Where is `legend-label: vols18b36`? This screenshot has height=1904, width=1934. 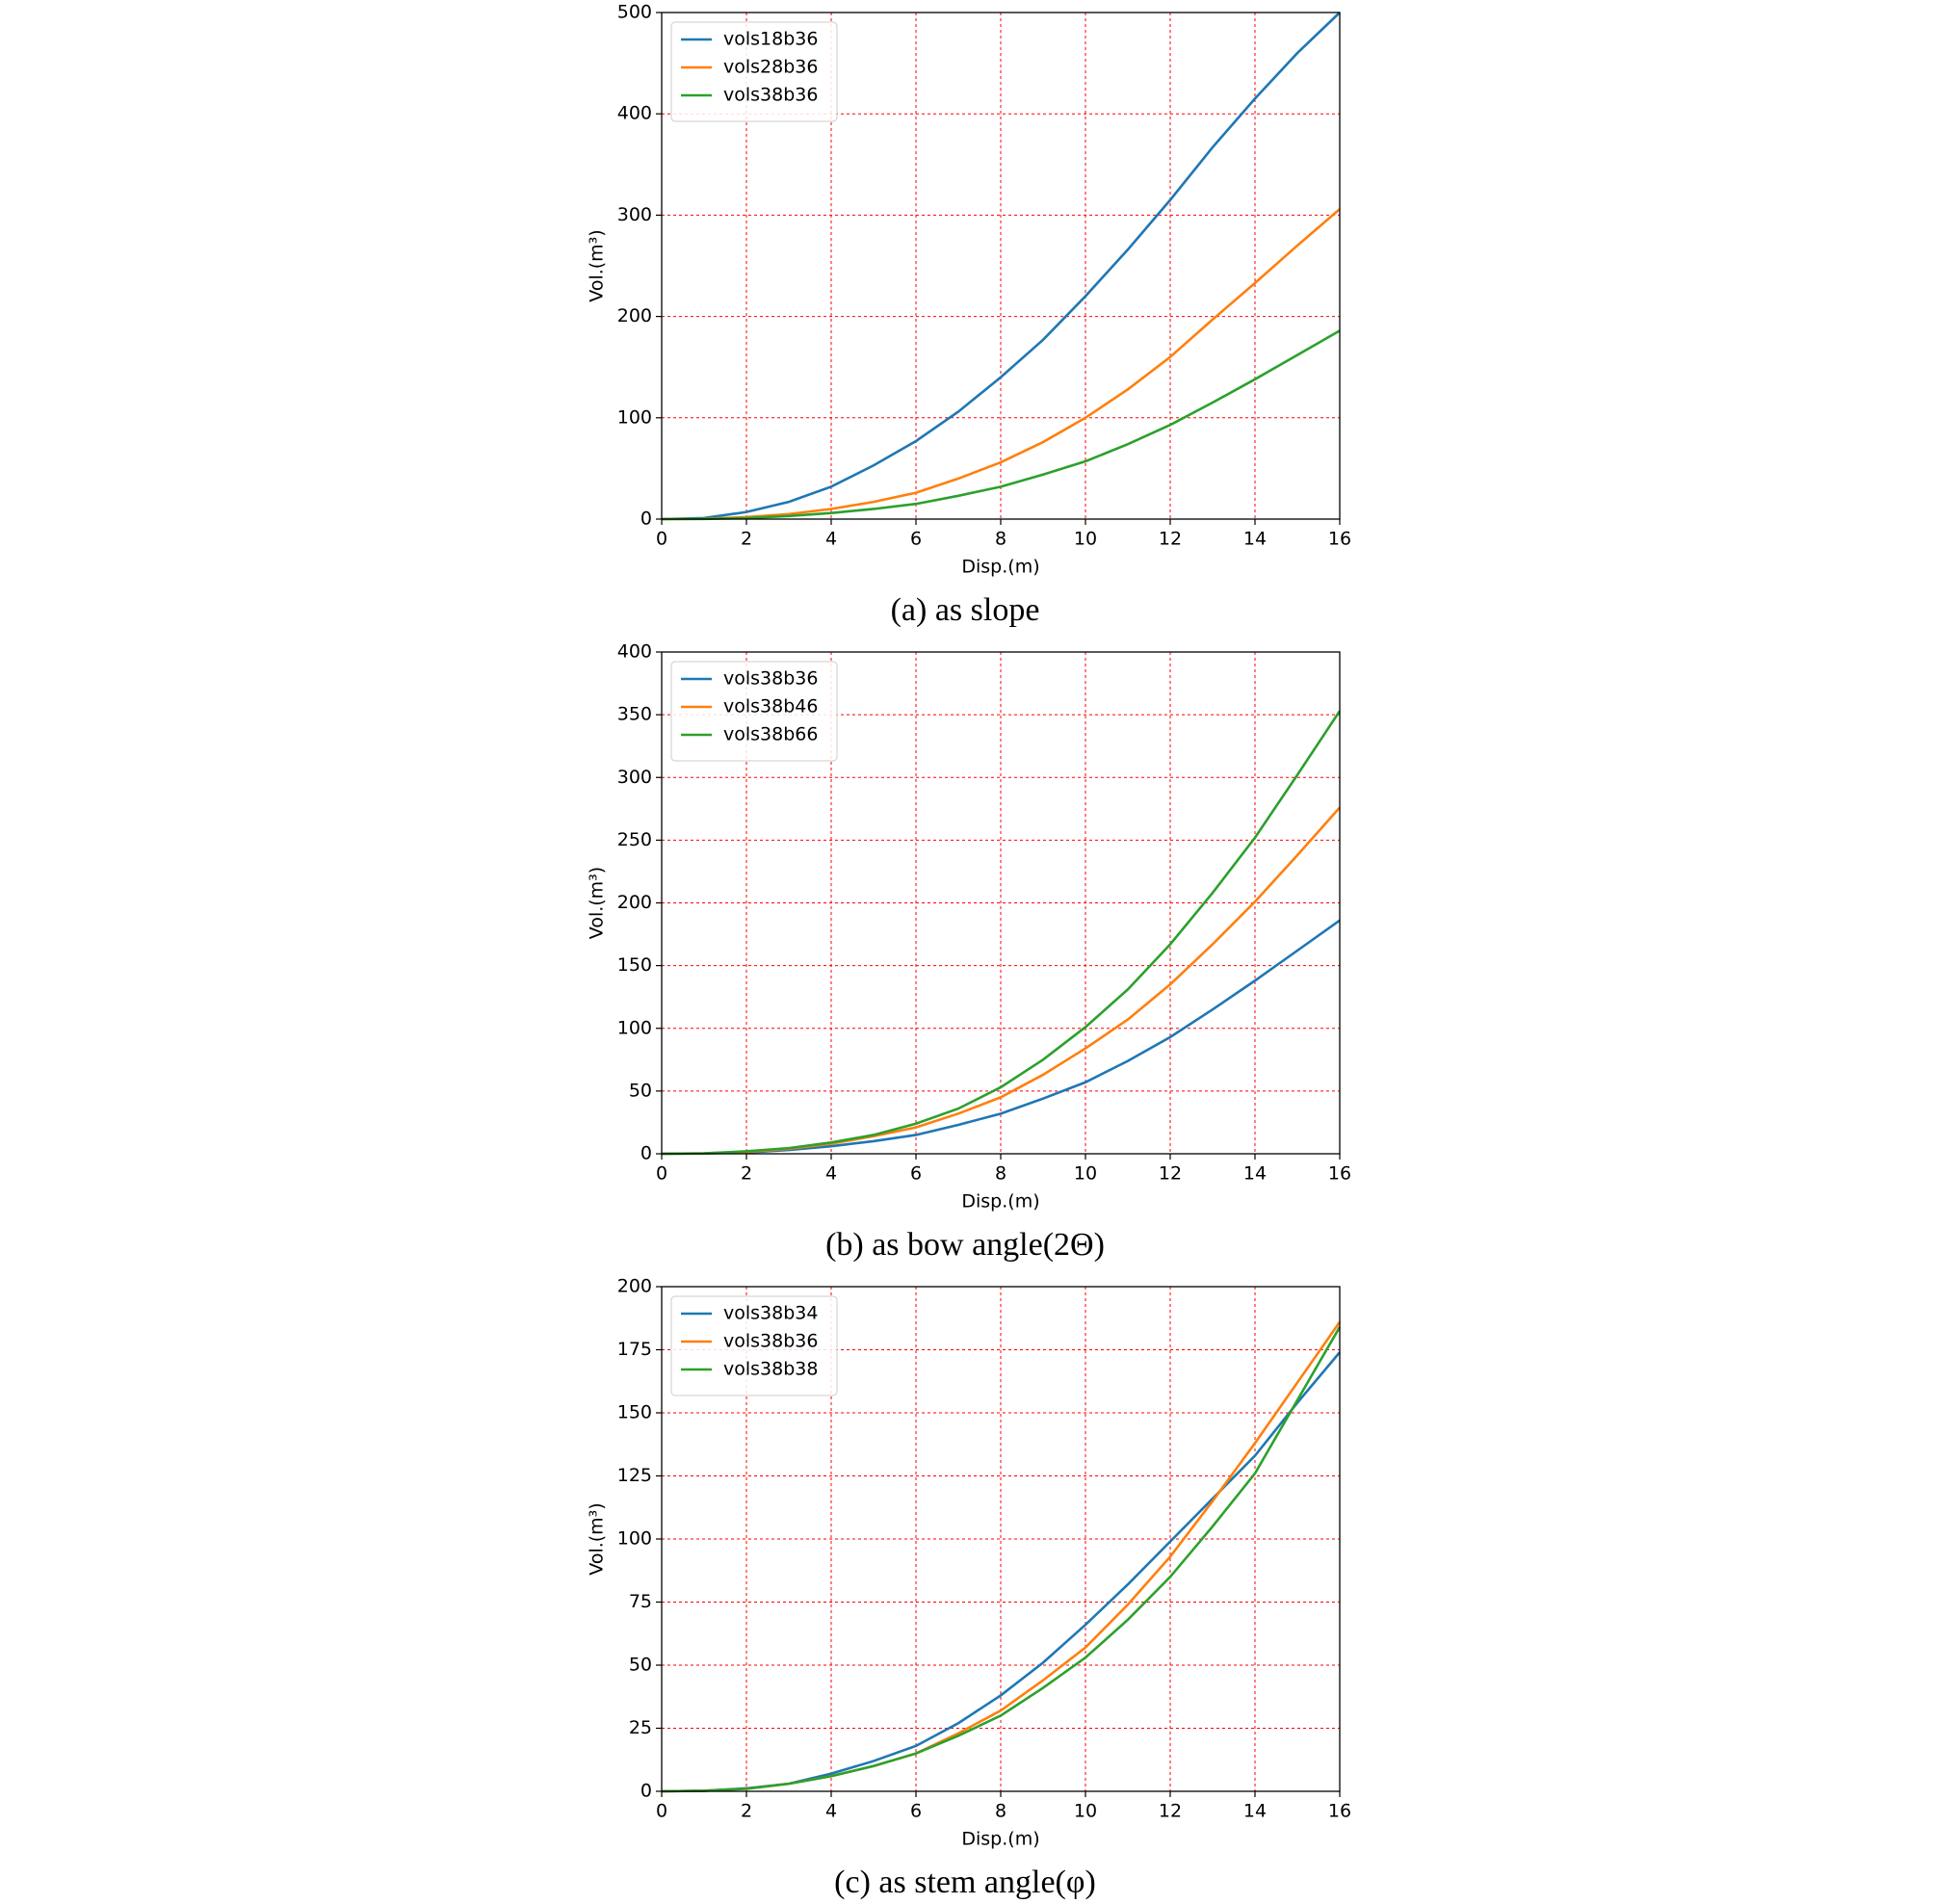 legend-label: vols18b36 is located at coordinates (770, 39).